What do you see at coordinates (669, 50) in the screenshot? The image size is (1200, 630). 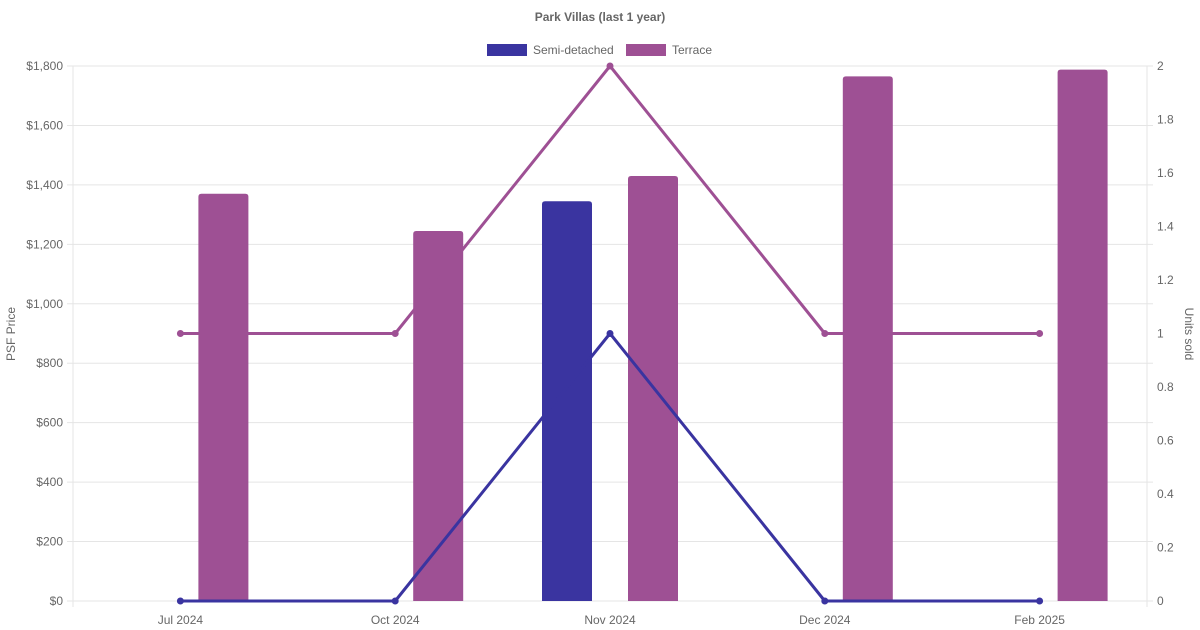 I see `legend-item-terrace: Terrace` at bounding box center [669, 50].